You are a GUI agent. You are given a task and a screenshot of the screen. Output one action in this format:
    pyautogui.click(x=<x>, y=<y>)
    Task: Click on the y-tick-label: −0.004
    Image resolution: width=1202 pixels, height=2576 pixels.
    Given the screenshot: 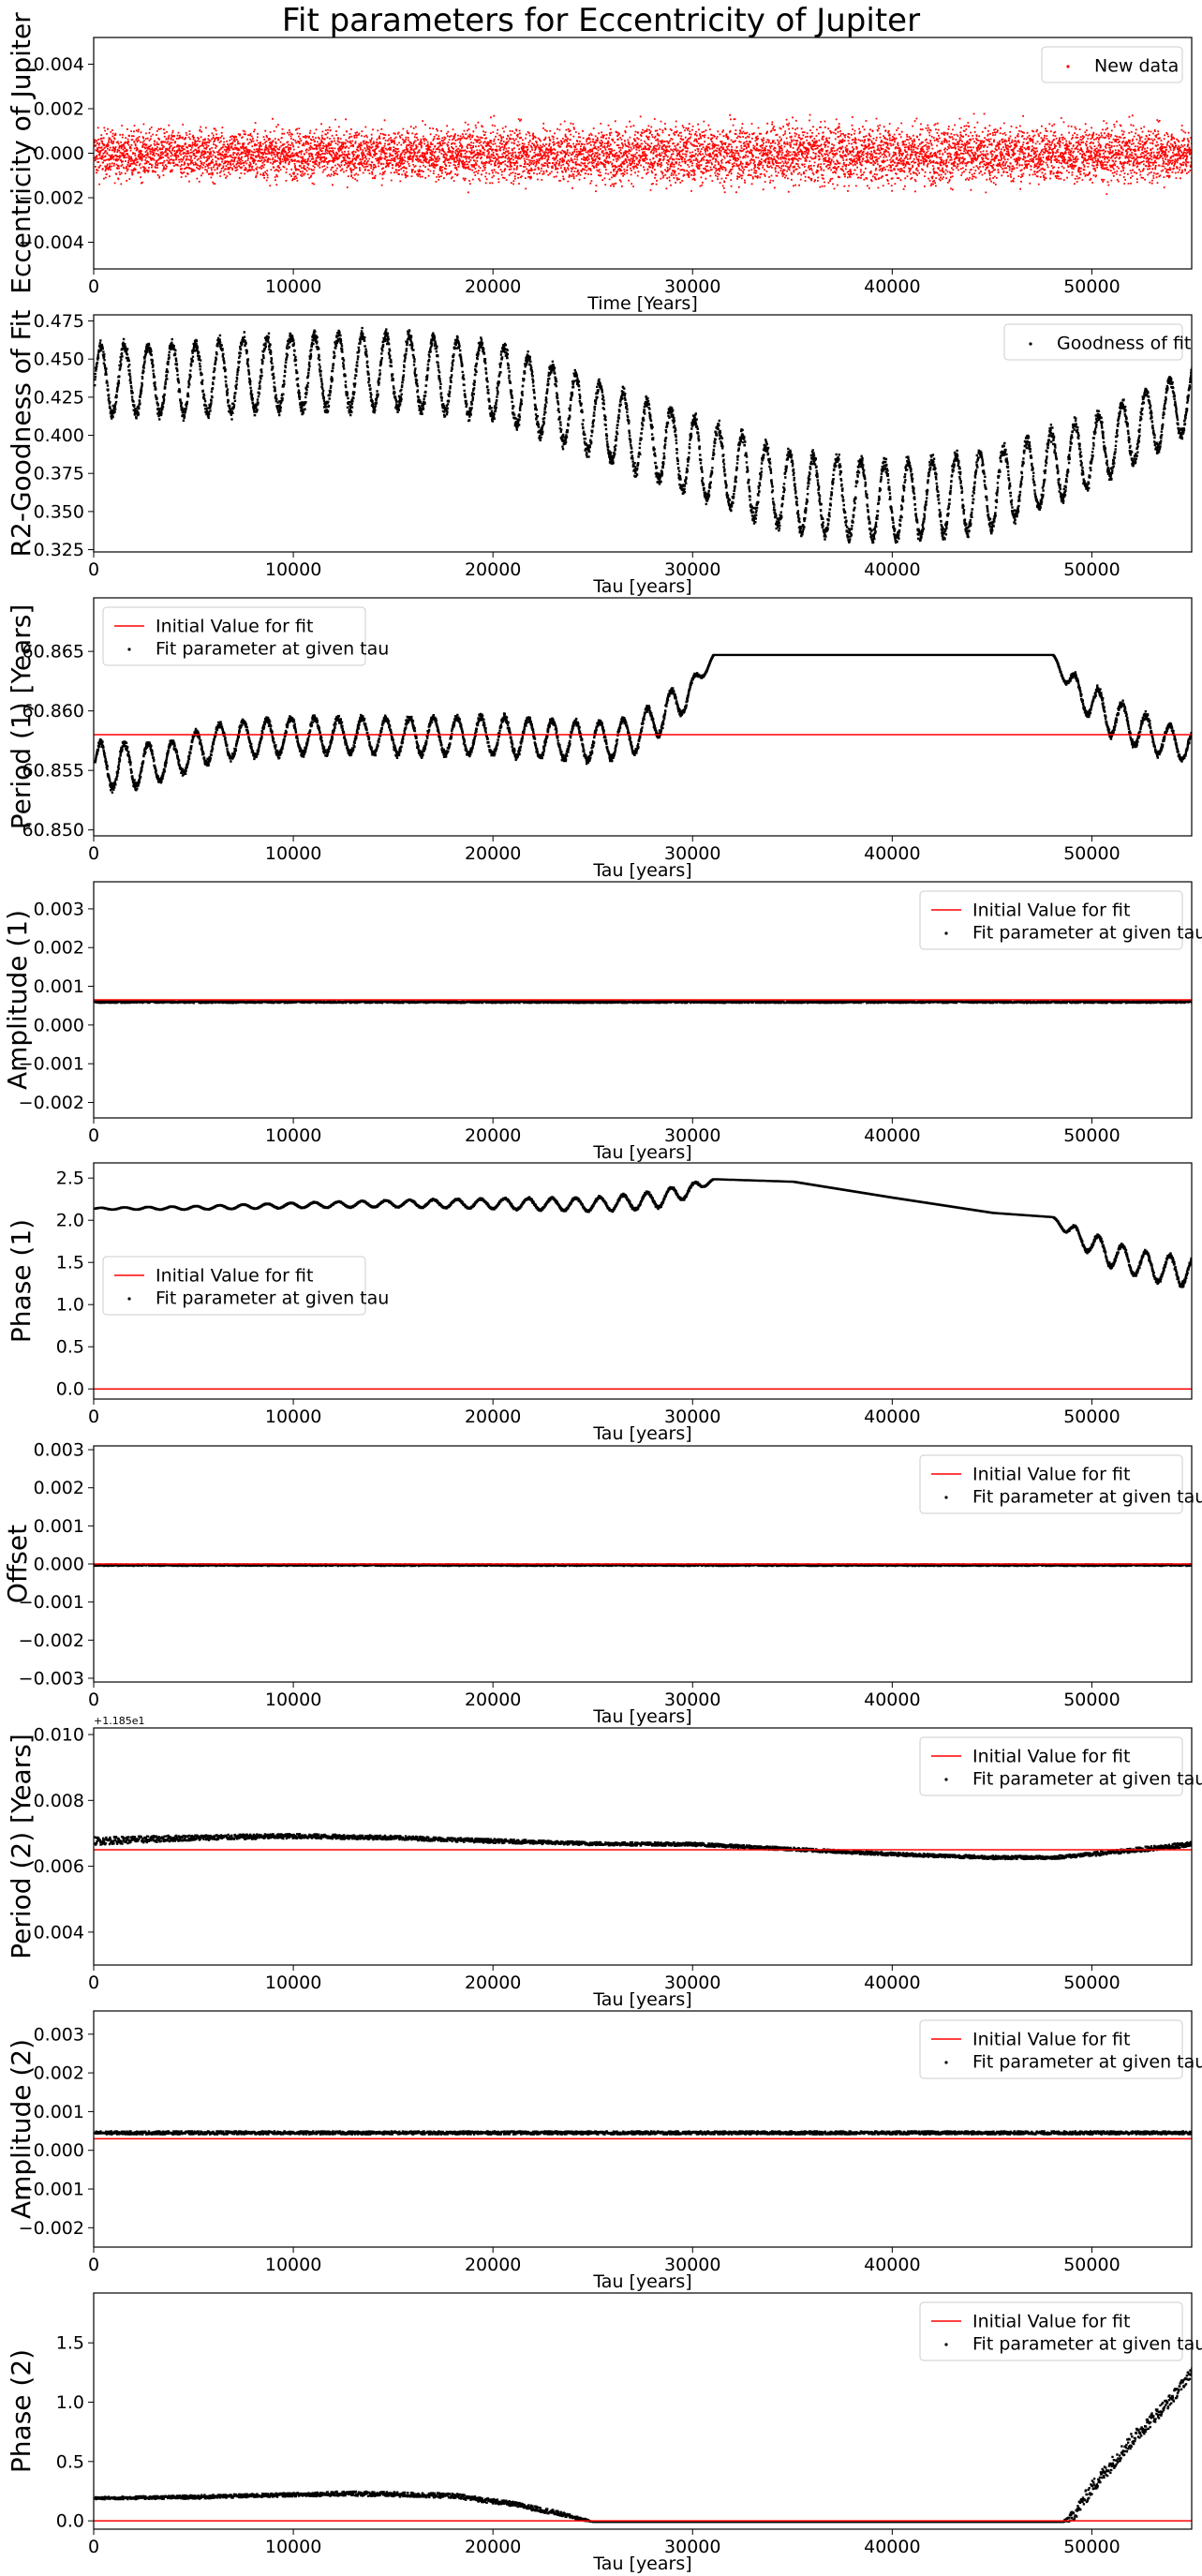 What is the action you would take?
    pyautogui.click(x=51, y=242)
    